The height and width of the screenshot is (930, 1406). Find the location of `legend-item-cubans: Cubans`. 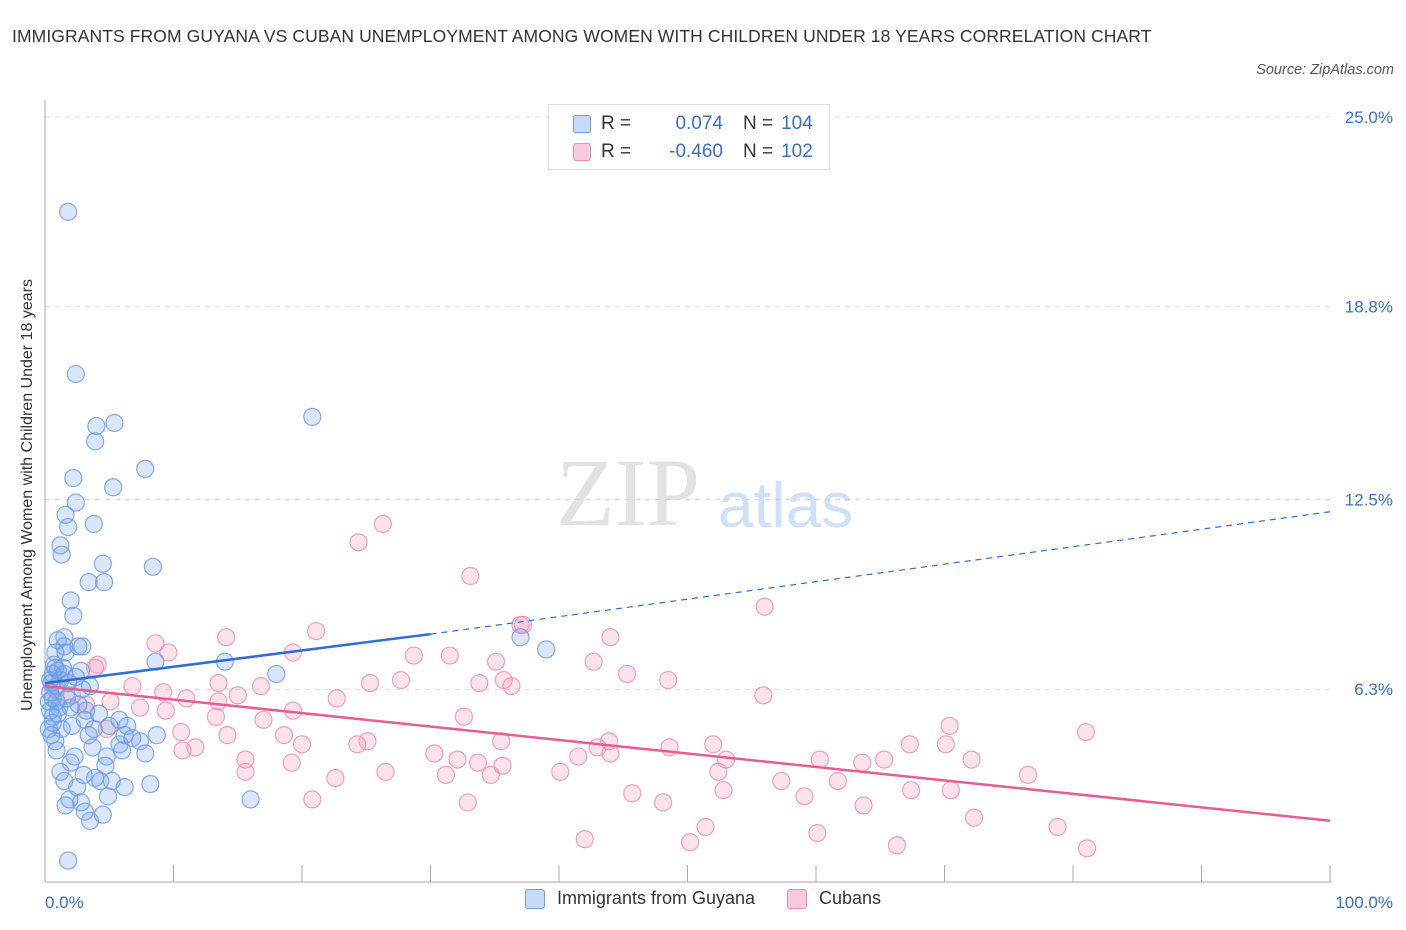

legend-item-cubans: Cubans is located at coordinates (834, 898).